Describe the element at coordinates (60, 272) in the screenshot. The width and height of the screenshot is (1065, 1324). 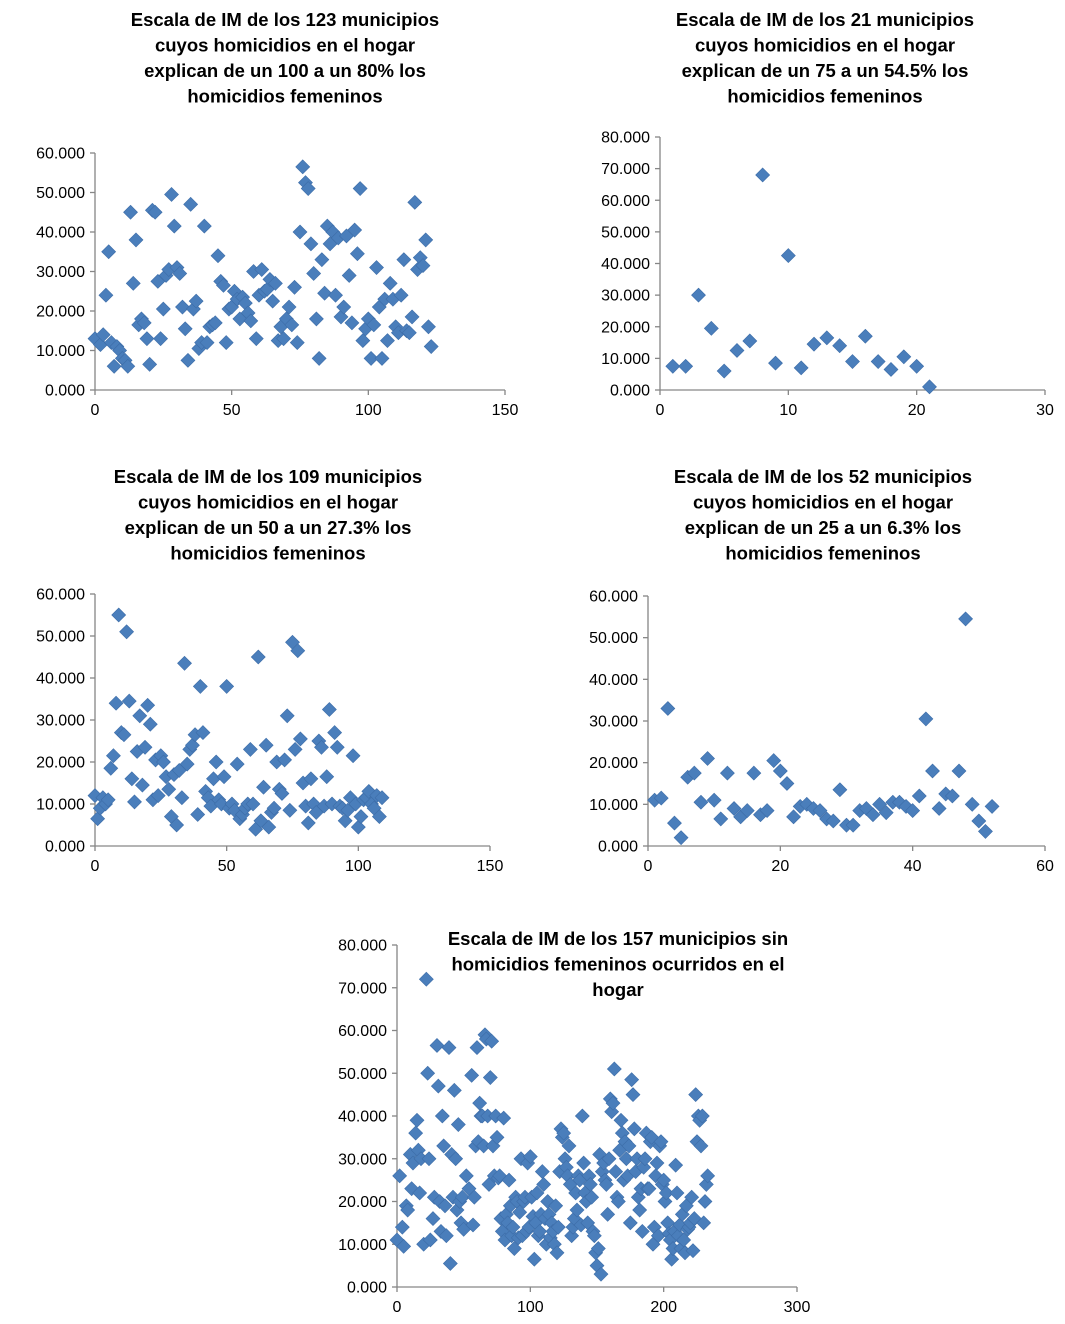
I see `y-tick-label: 30.000` at that location.